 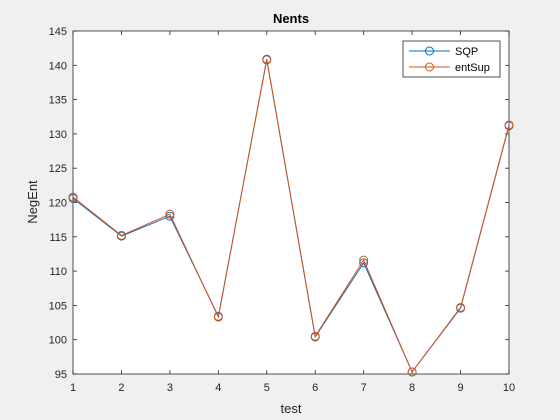 I want to click on x-tick-label: 10, so click(x=509, y=388).